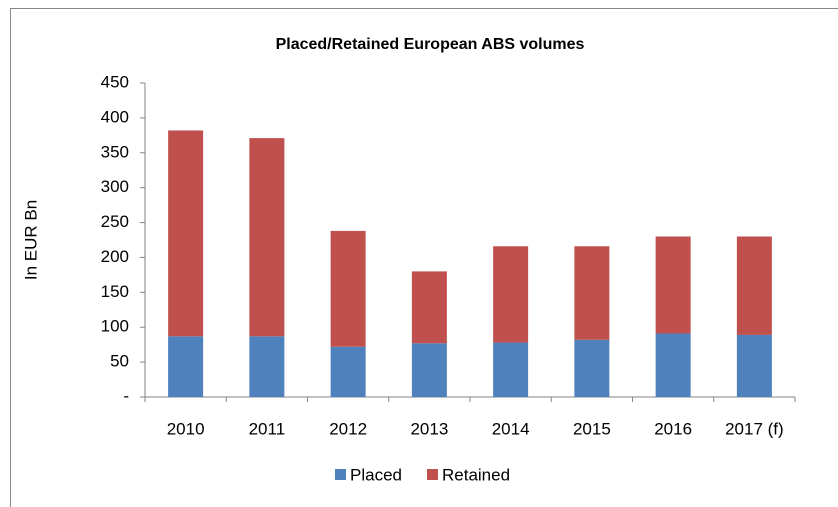 The image size is (838, 507). I want to click on legend-label: Placed, so click(376, 474).